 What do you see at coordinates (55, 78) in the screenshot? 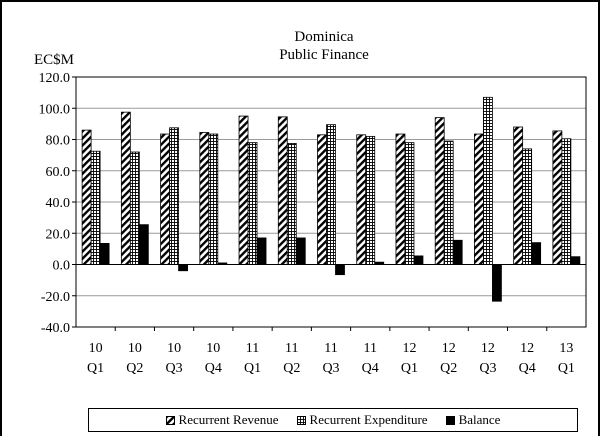
I see `y-tick-label: 120.0` at bounding box center [55, 78].